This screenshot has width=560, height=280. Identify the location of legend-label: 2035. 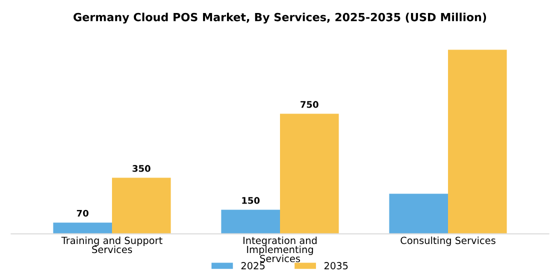
(336, 266).